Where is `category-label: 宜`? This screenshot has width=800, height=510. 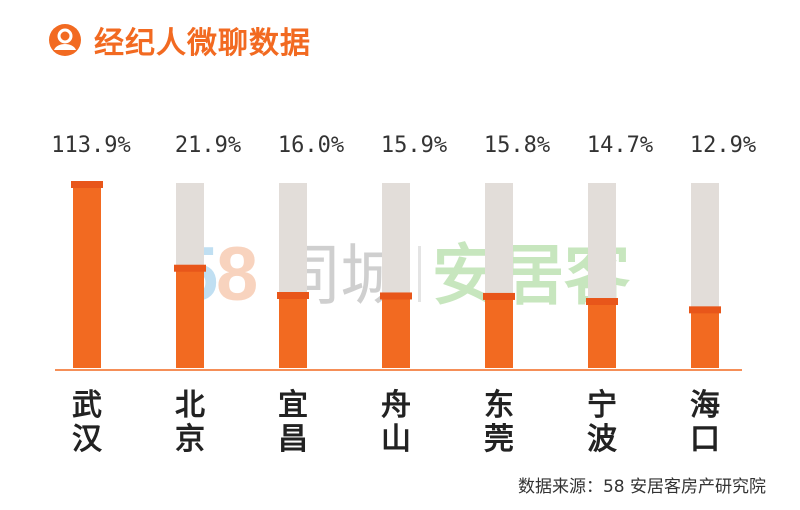 category-label: 宜 is located at coordinates (293, 405).